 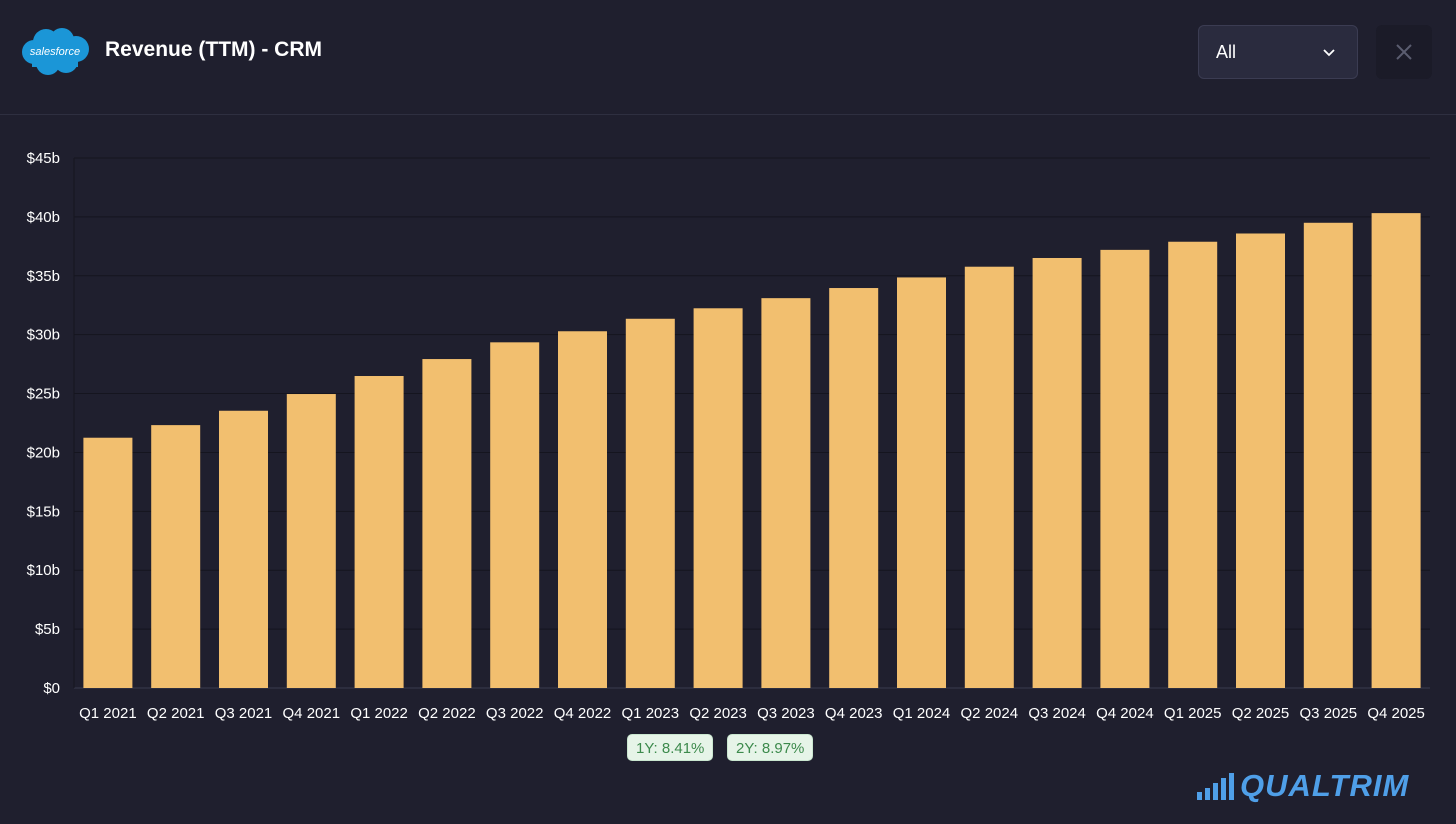 I want to click on close-button, so click(x=1404, y=52).